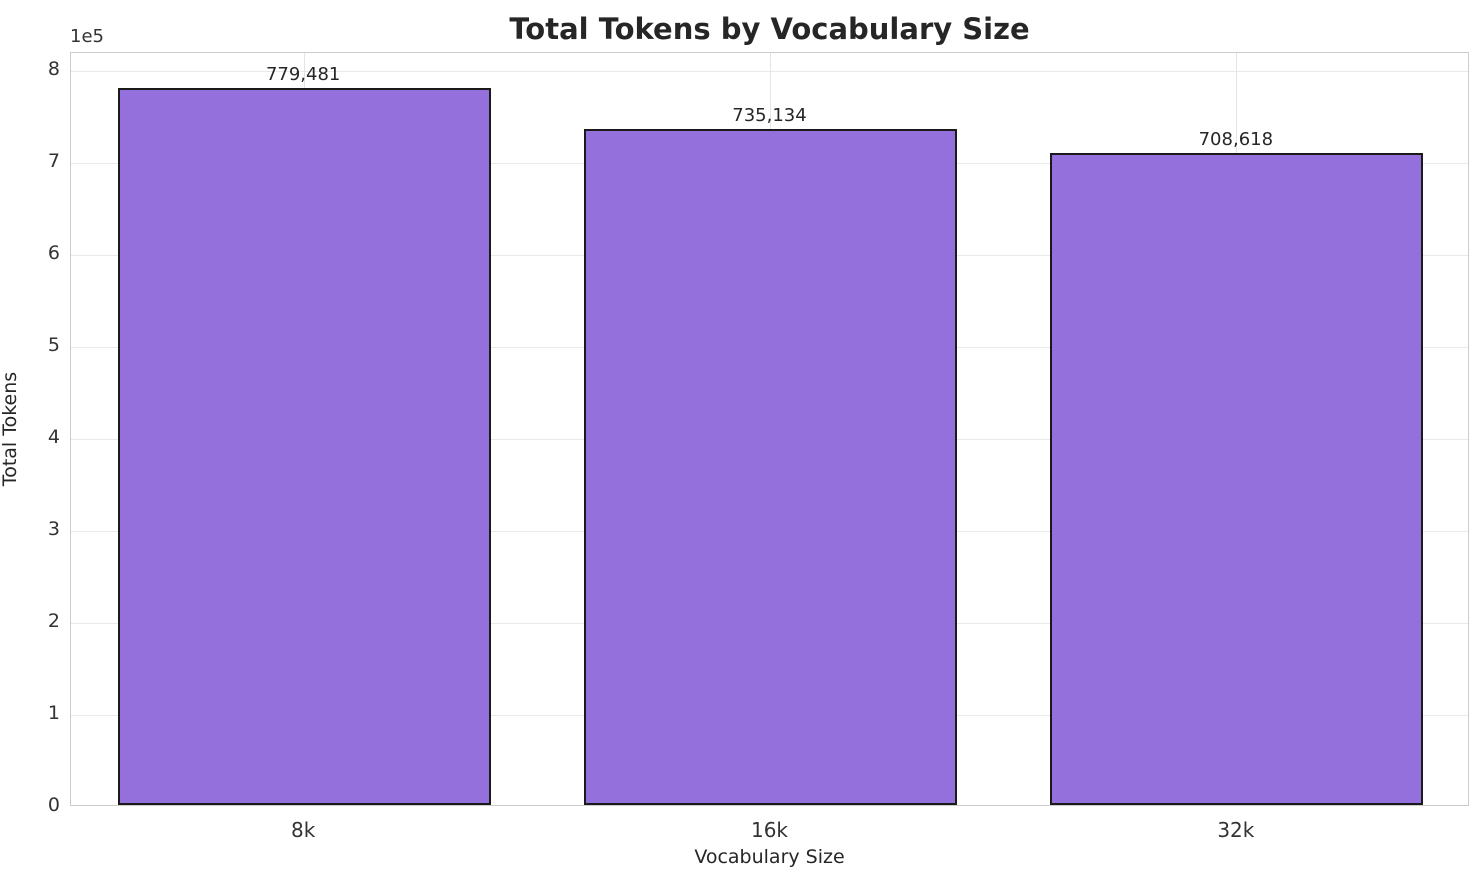 Image resolution: width=1484 pixels, height=885 pixels. I want to click on y-tick-label: 8, so click(53, 69).